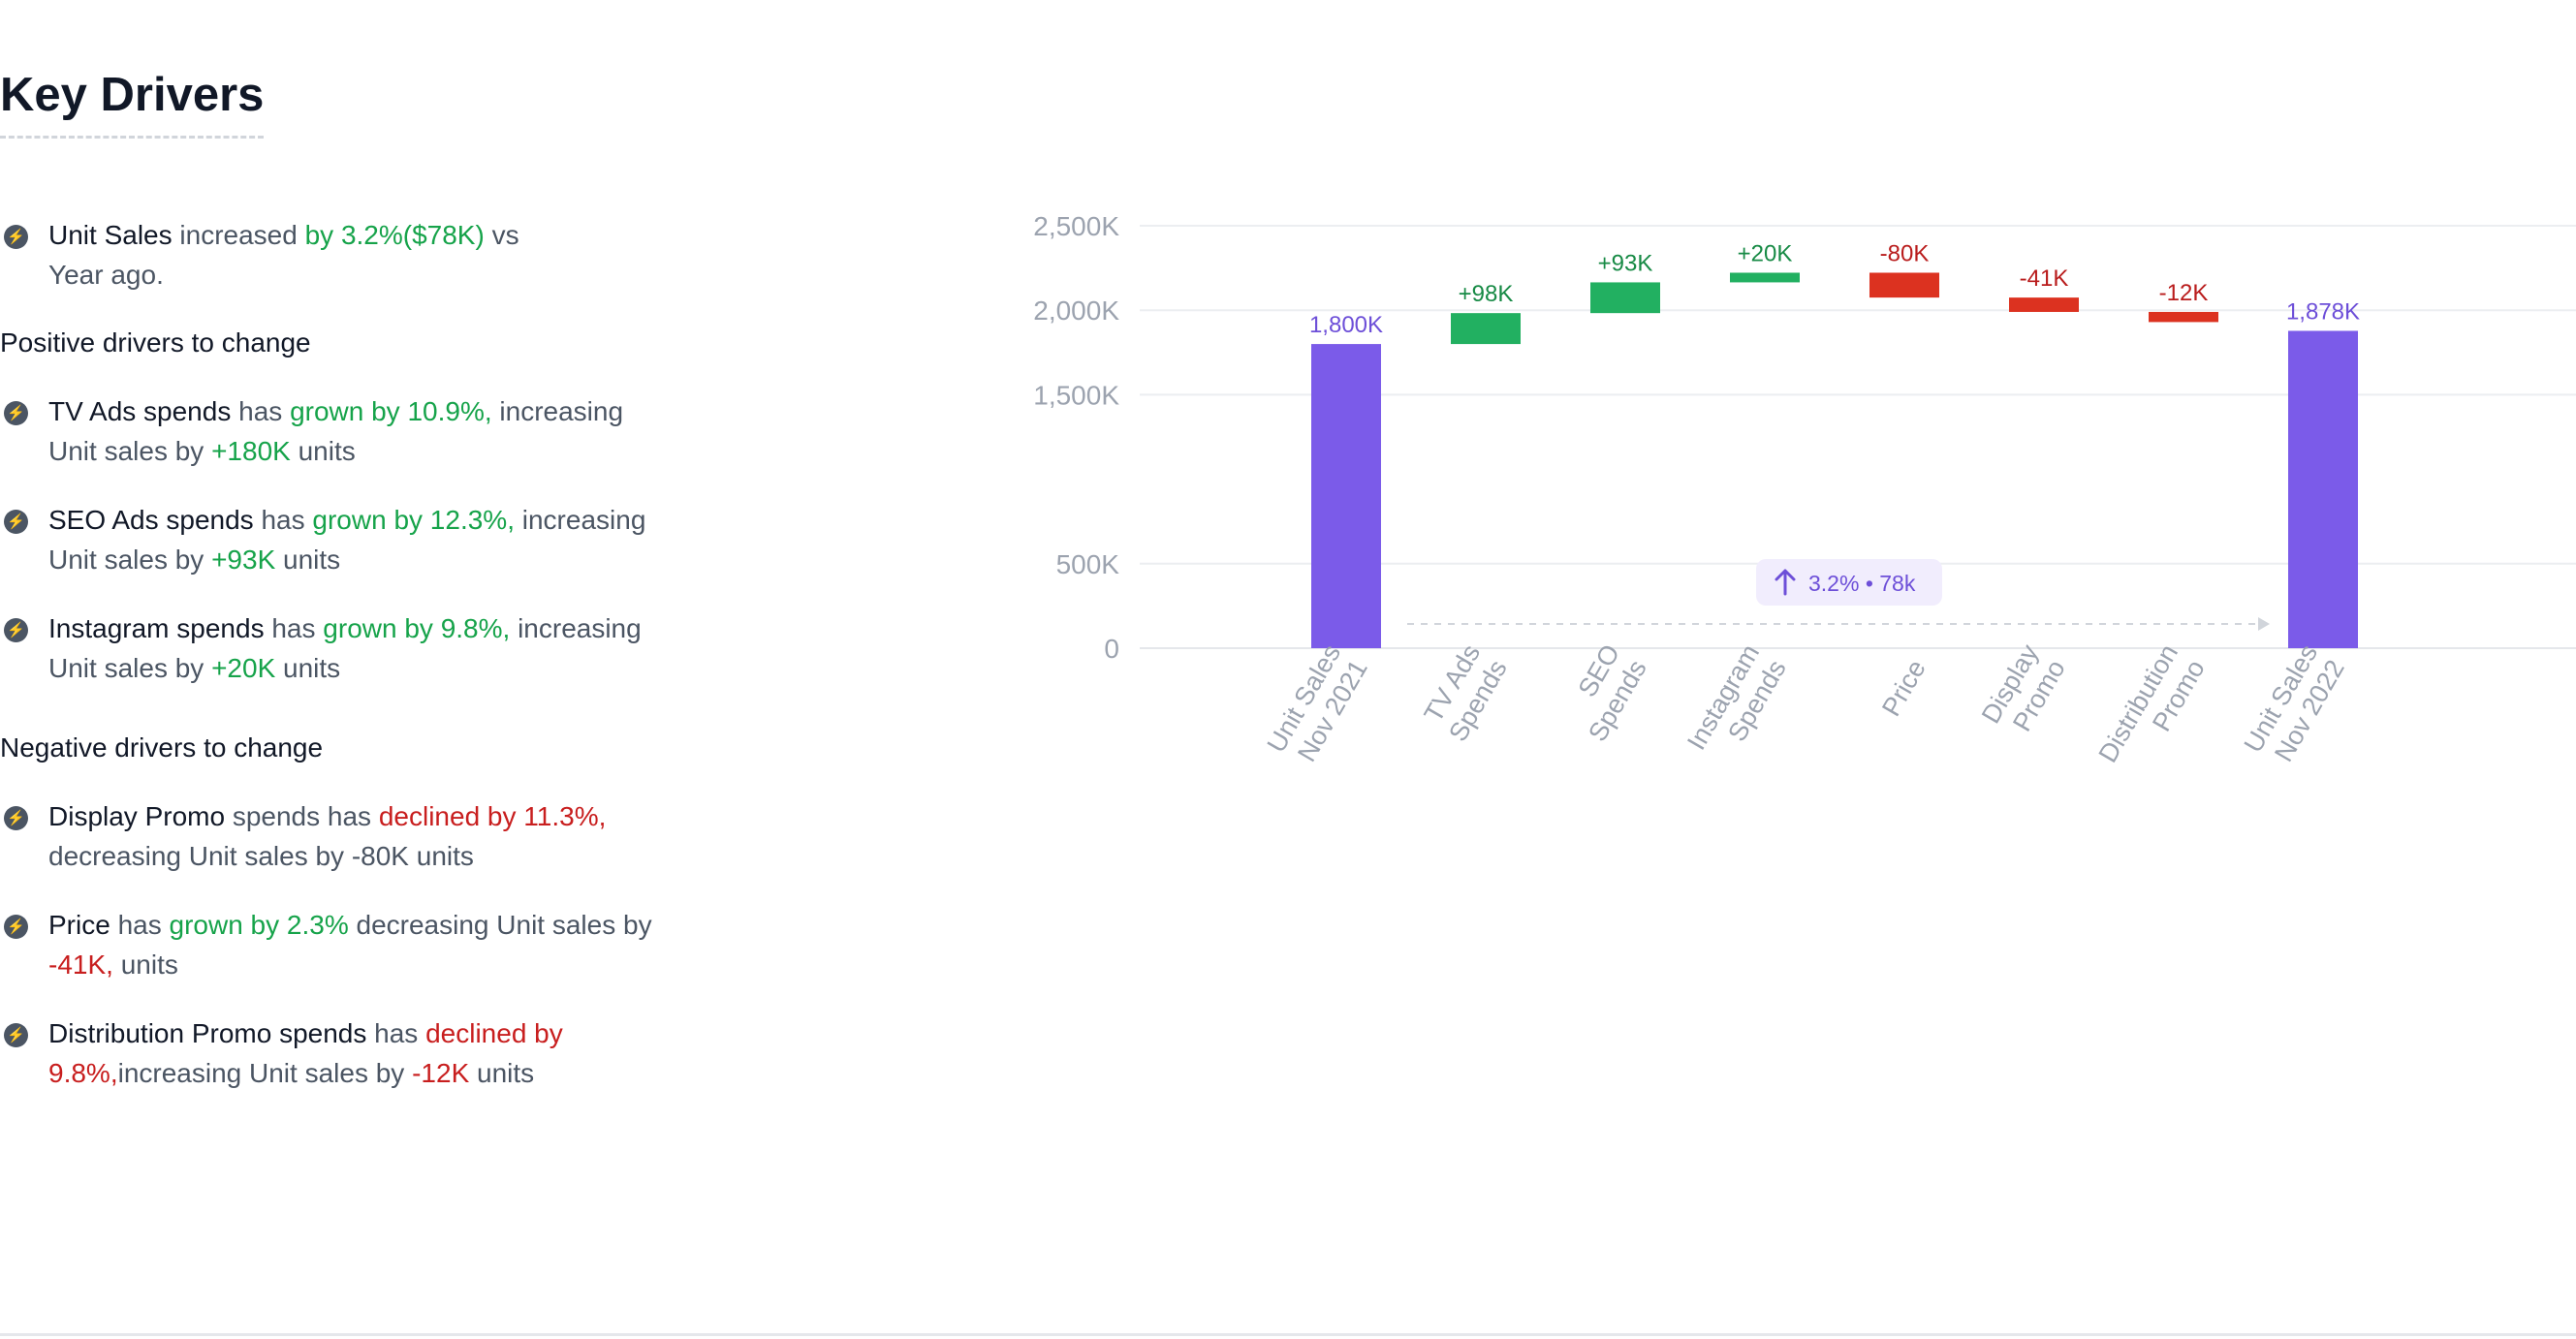  What do you see at coordinates (1088, 564) in the screenshot?
I see `y-tick-label: 500K` at bounding box center [1088, 564].